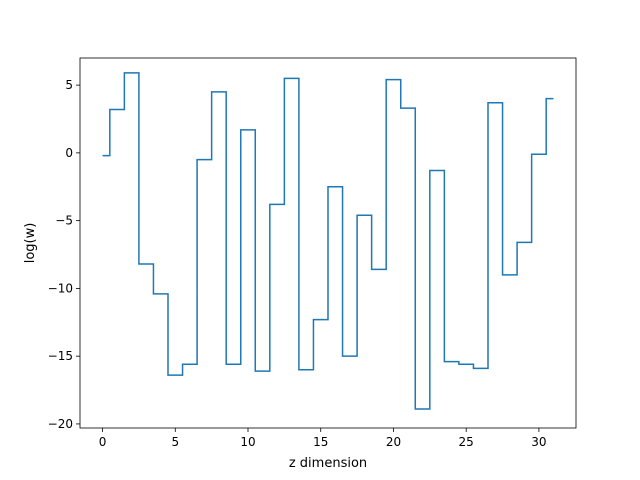 This screenshot has height=480, width=640. Describe the element at coordinates (538, 442) in the screenshot. I see `x-tick-label: 30` at that location.